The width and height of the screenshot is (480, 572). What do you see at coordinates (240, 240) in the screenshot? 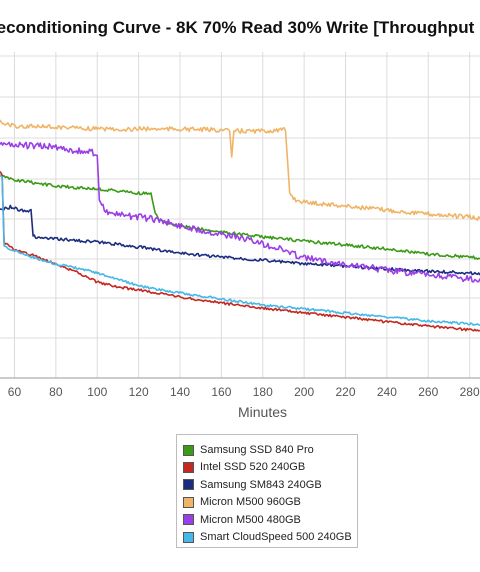
I see `series-line-samsung-sm843-240gb` at bounding box center [240, 240].